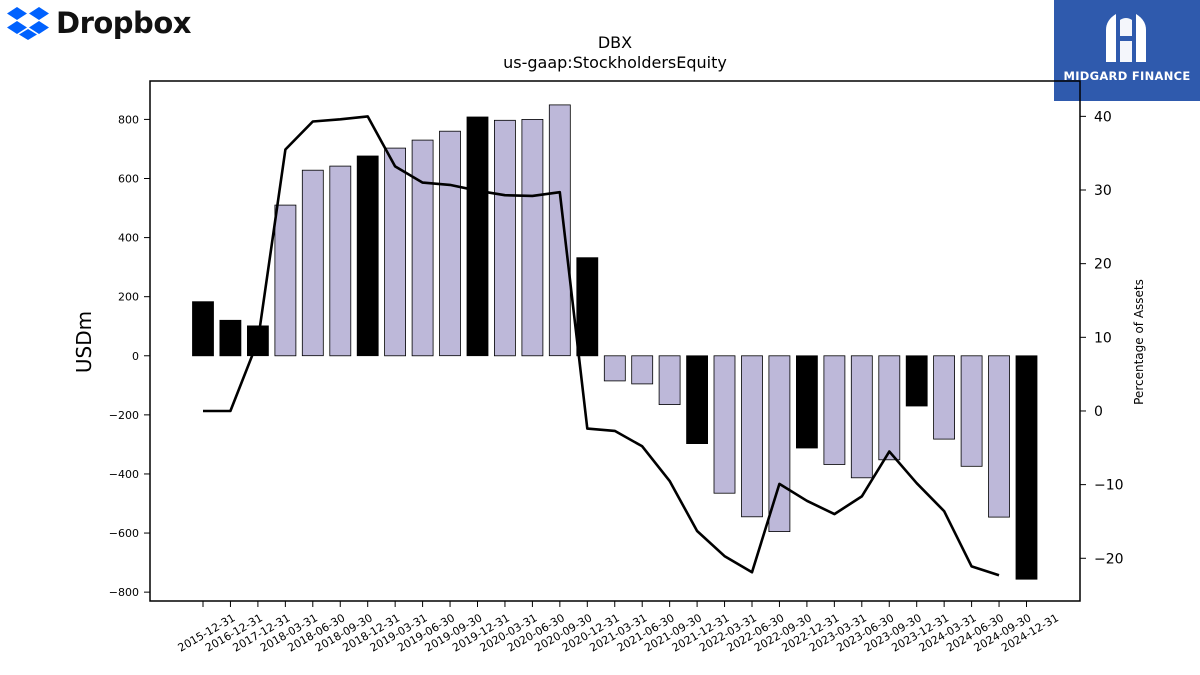 This screenshot has width=1200, height=675. I want to click on y2-tick-label: 0, so click(1098, 412).